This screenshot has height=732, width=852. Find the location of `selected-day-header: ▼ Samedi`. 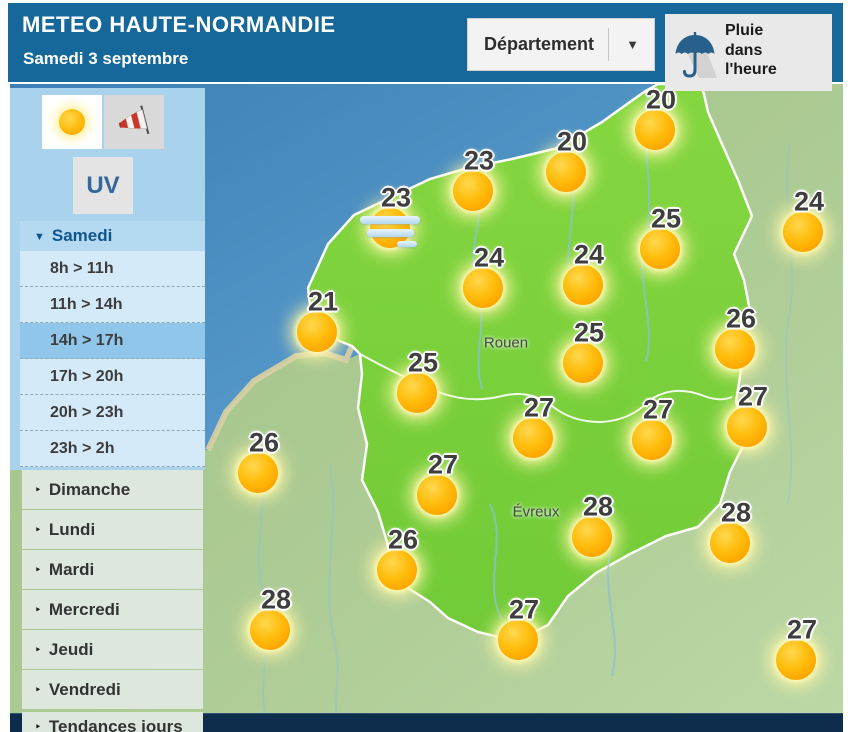

selected-day-header: ▼ Samedi is located at coordinates (112, 236).